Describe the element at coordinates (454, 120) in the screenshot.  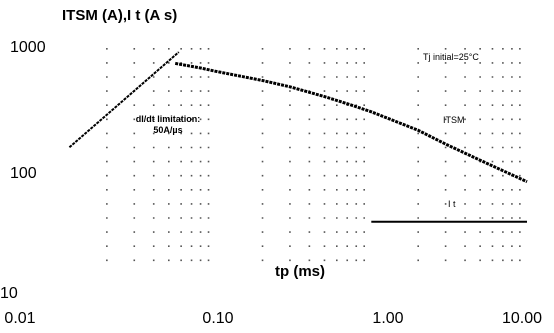
I see `annotation-2: ITSM` at that location.